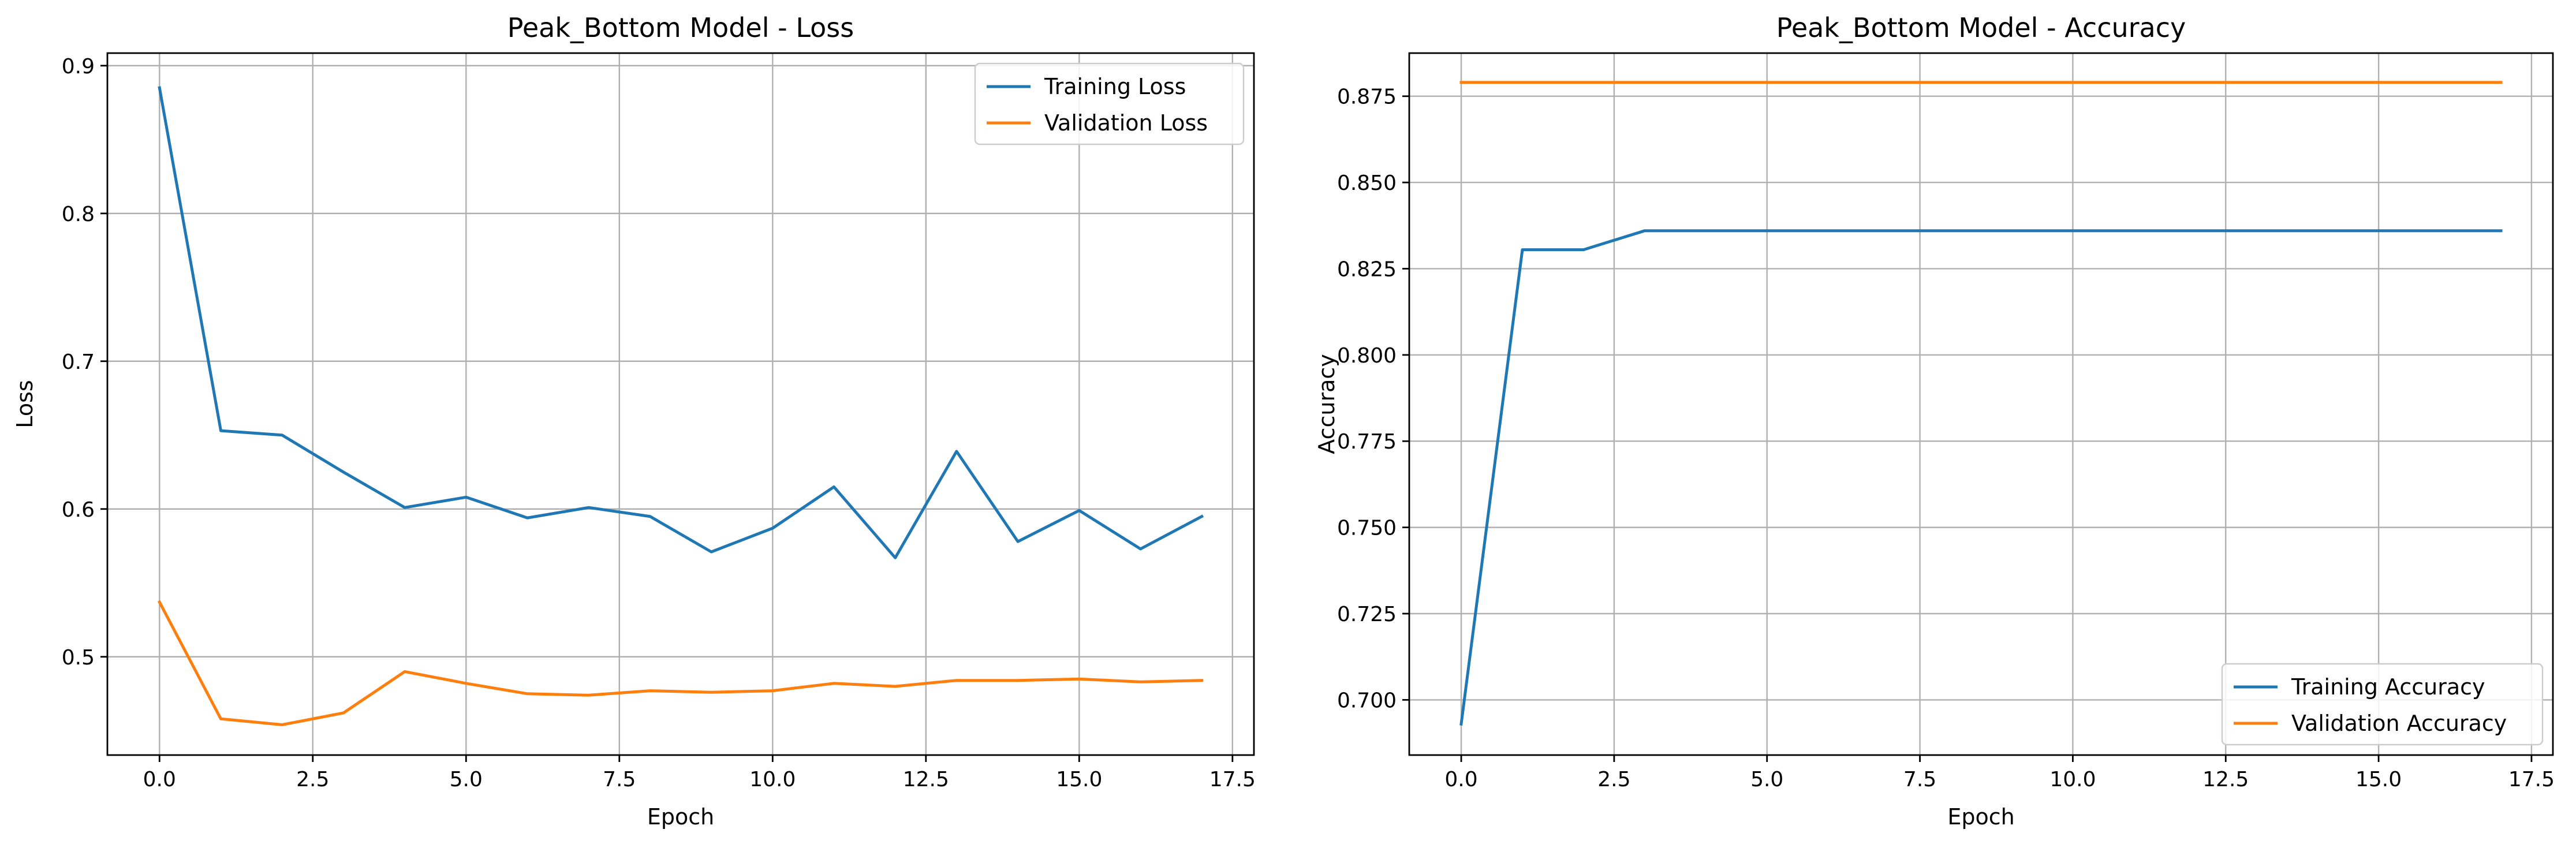 The image size is (2576, 848). I want to click on panel2-xtick-label-0: 0.0, so click(1460, 780).